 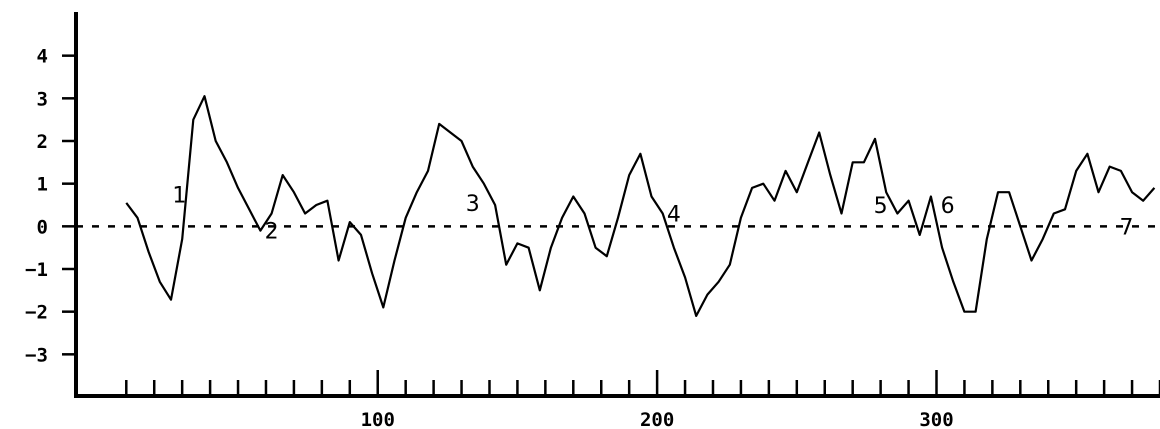 What do you see at coordinates (36, 313) in the screenshot?
I see `y-tick-label: −2` at bounding box center [36, 313].